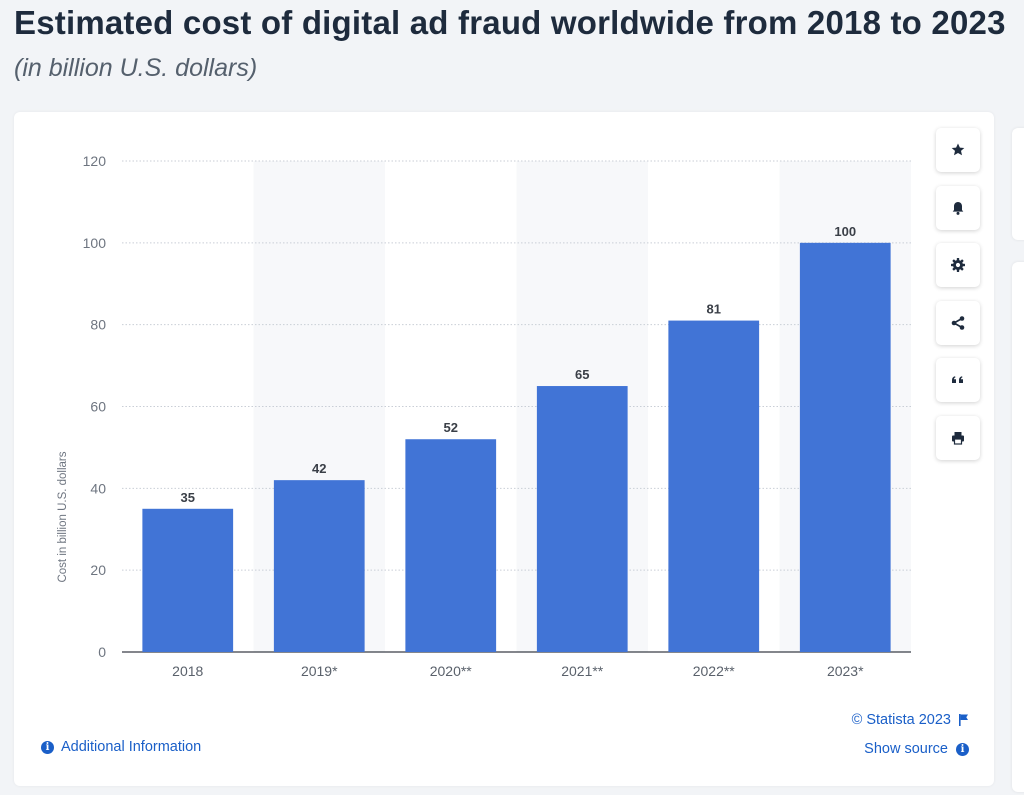 The height and width of the screenshot is (795, 1024). I want to click on show-source-label: Show source, so click(906, 749).